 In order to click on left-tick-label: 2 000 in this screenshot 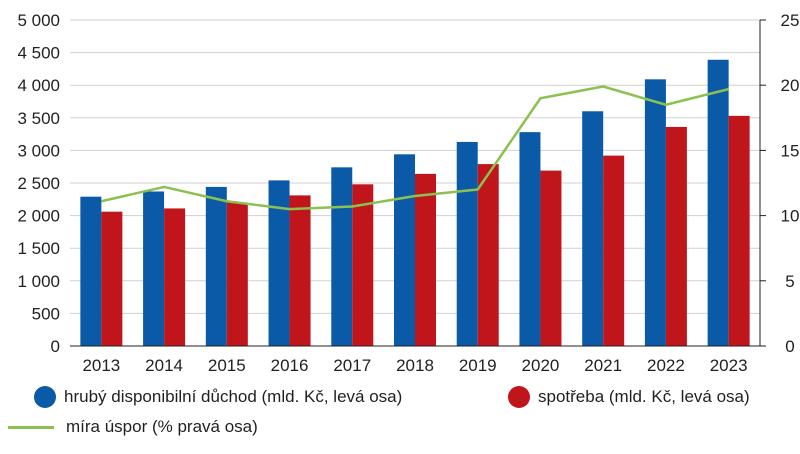, I will do `click(38, 216)`.